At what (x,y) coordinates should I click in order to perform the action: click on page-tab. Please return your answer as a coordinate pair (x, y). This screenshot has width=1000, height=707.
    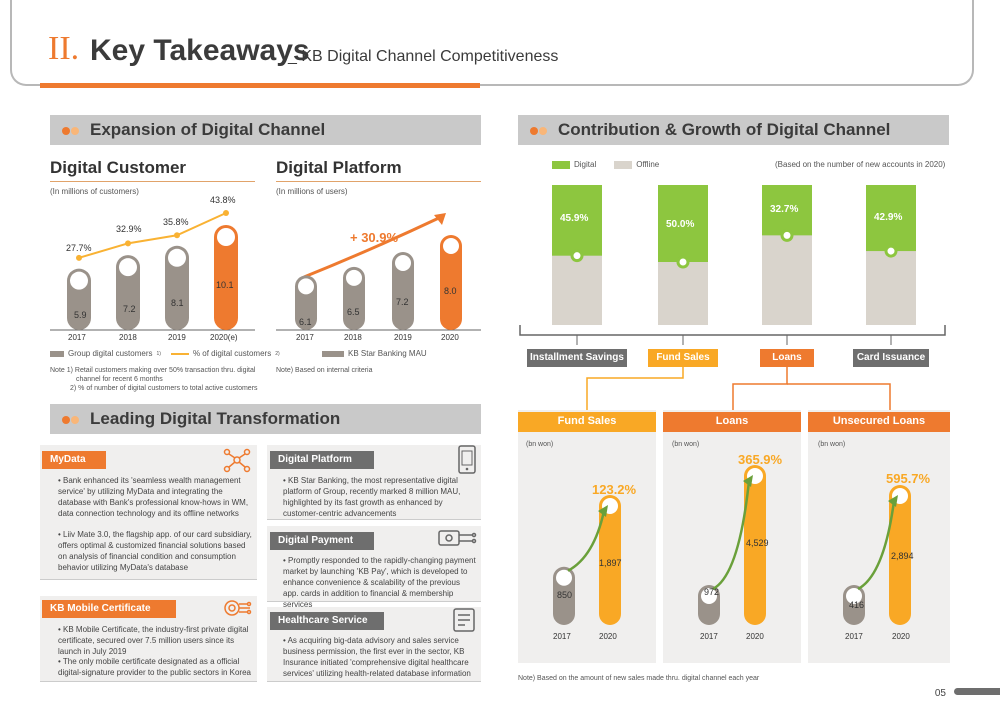
    Looking at the image, I should click on (977, 691).